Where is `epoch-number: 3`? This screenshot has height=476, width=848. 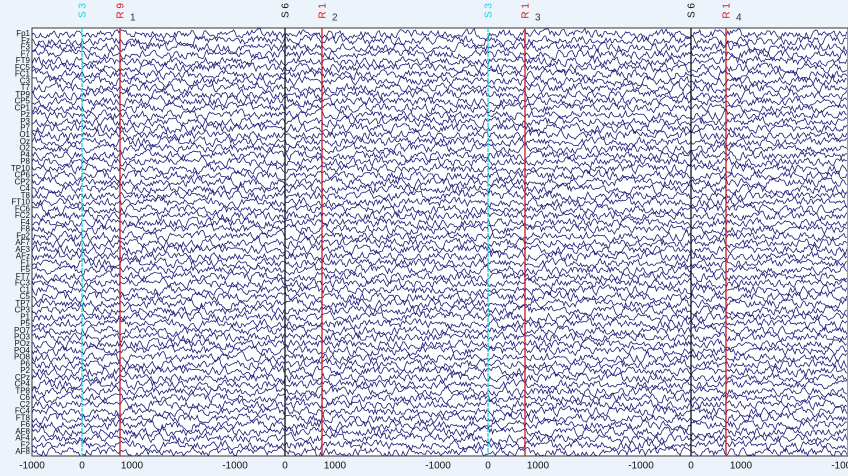 epoch-number: 3 is located at coordinates (538, 18).